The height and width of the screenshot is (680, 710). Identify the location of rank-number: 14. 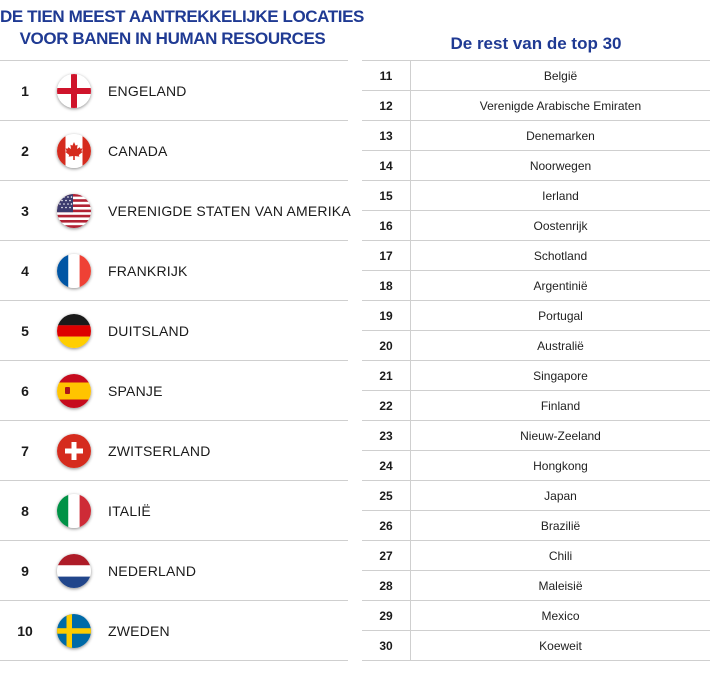
(386, 166).